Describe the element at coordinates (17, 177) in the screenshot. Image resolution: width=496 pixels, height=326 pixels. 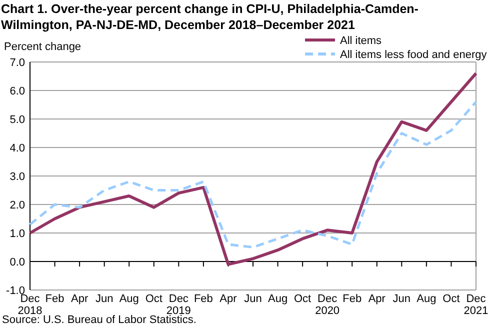
I see `y-tick-label: 3.0` at that location.